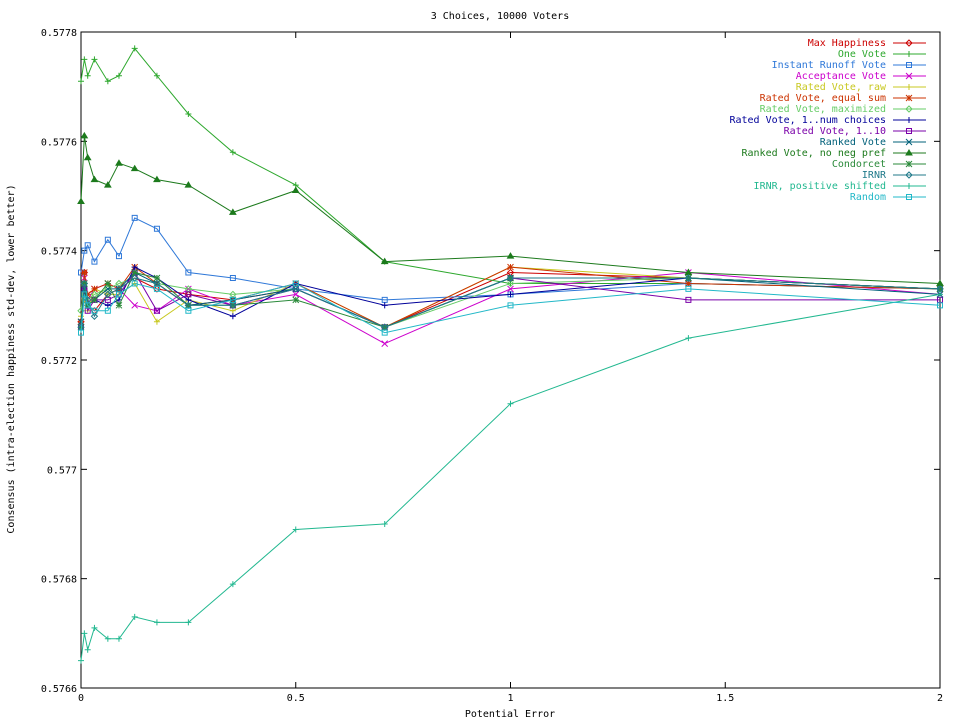  What do you see at coordinates (296, 698) in the screenshot?
I see `x-tick-label: 0.5` at bounding box center [296, 698].